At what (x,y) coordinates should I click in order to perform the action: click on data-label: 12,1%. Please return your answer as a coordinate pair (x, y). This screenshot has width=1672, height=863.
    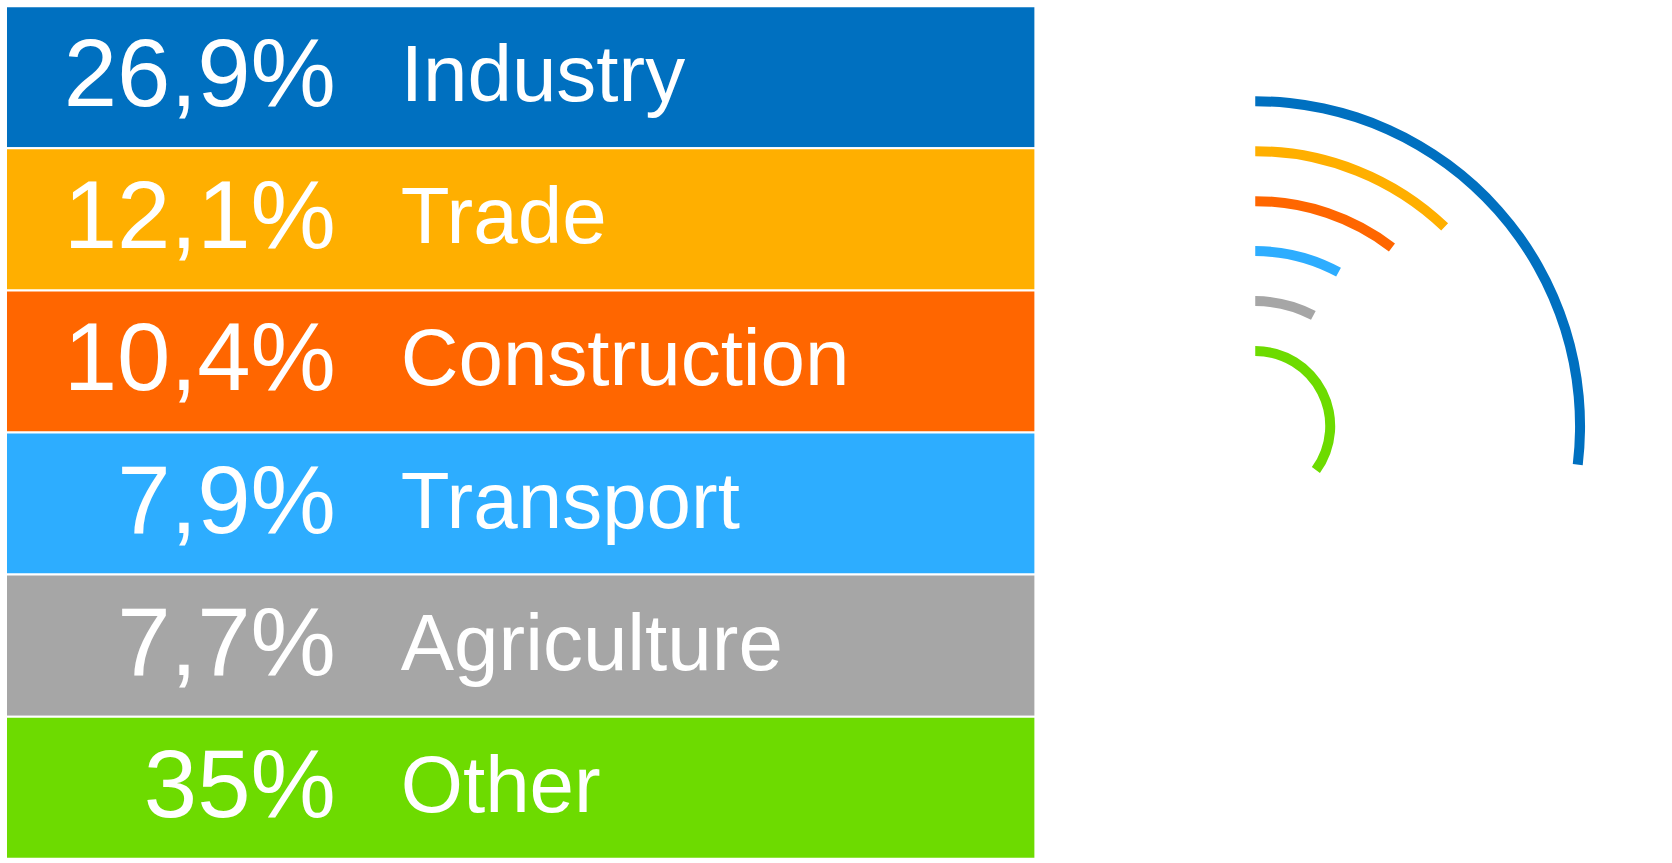
    Looking at the image, I should click on (199, 215).